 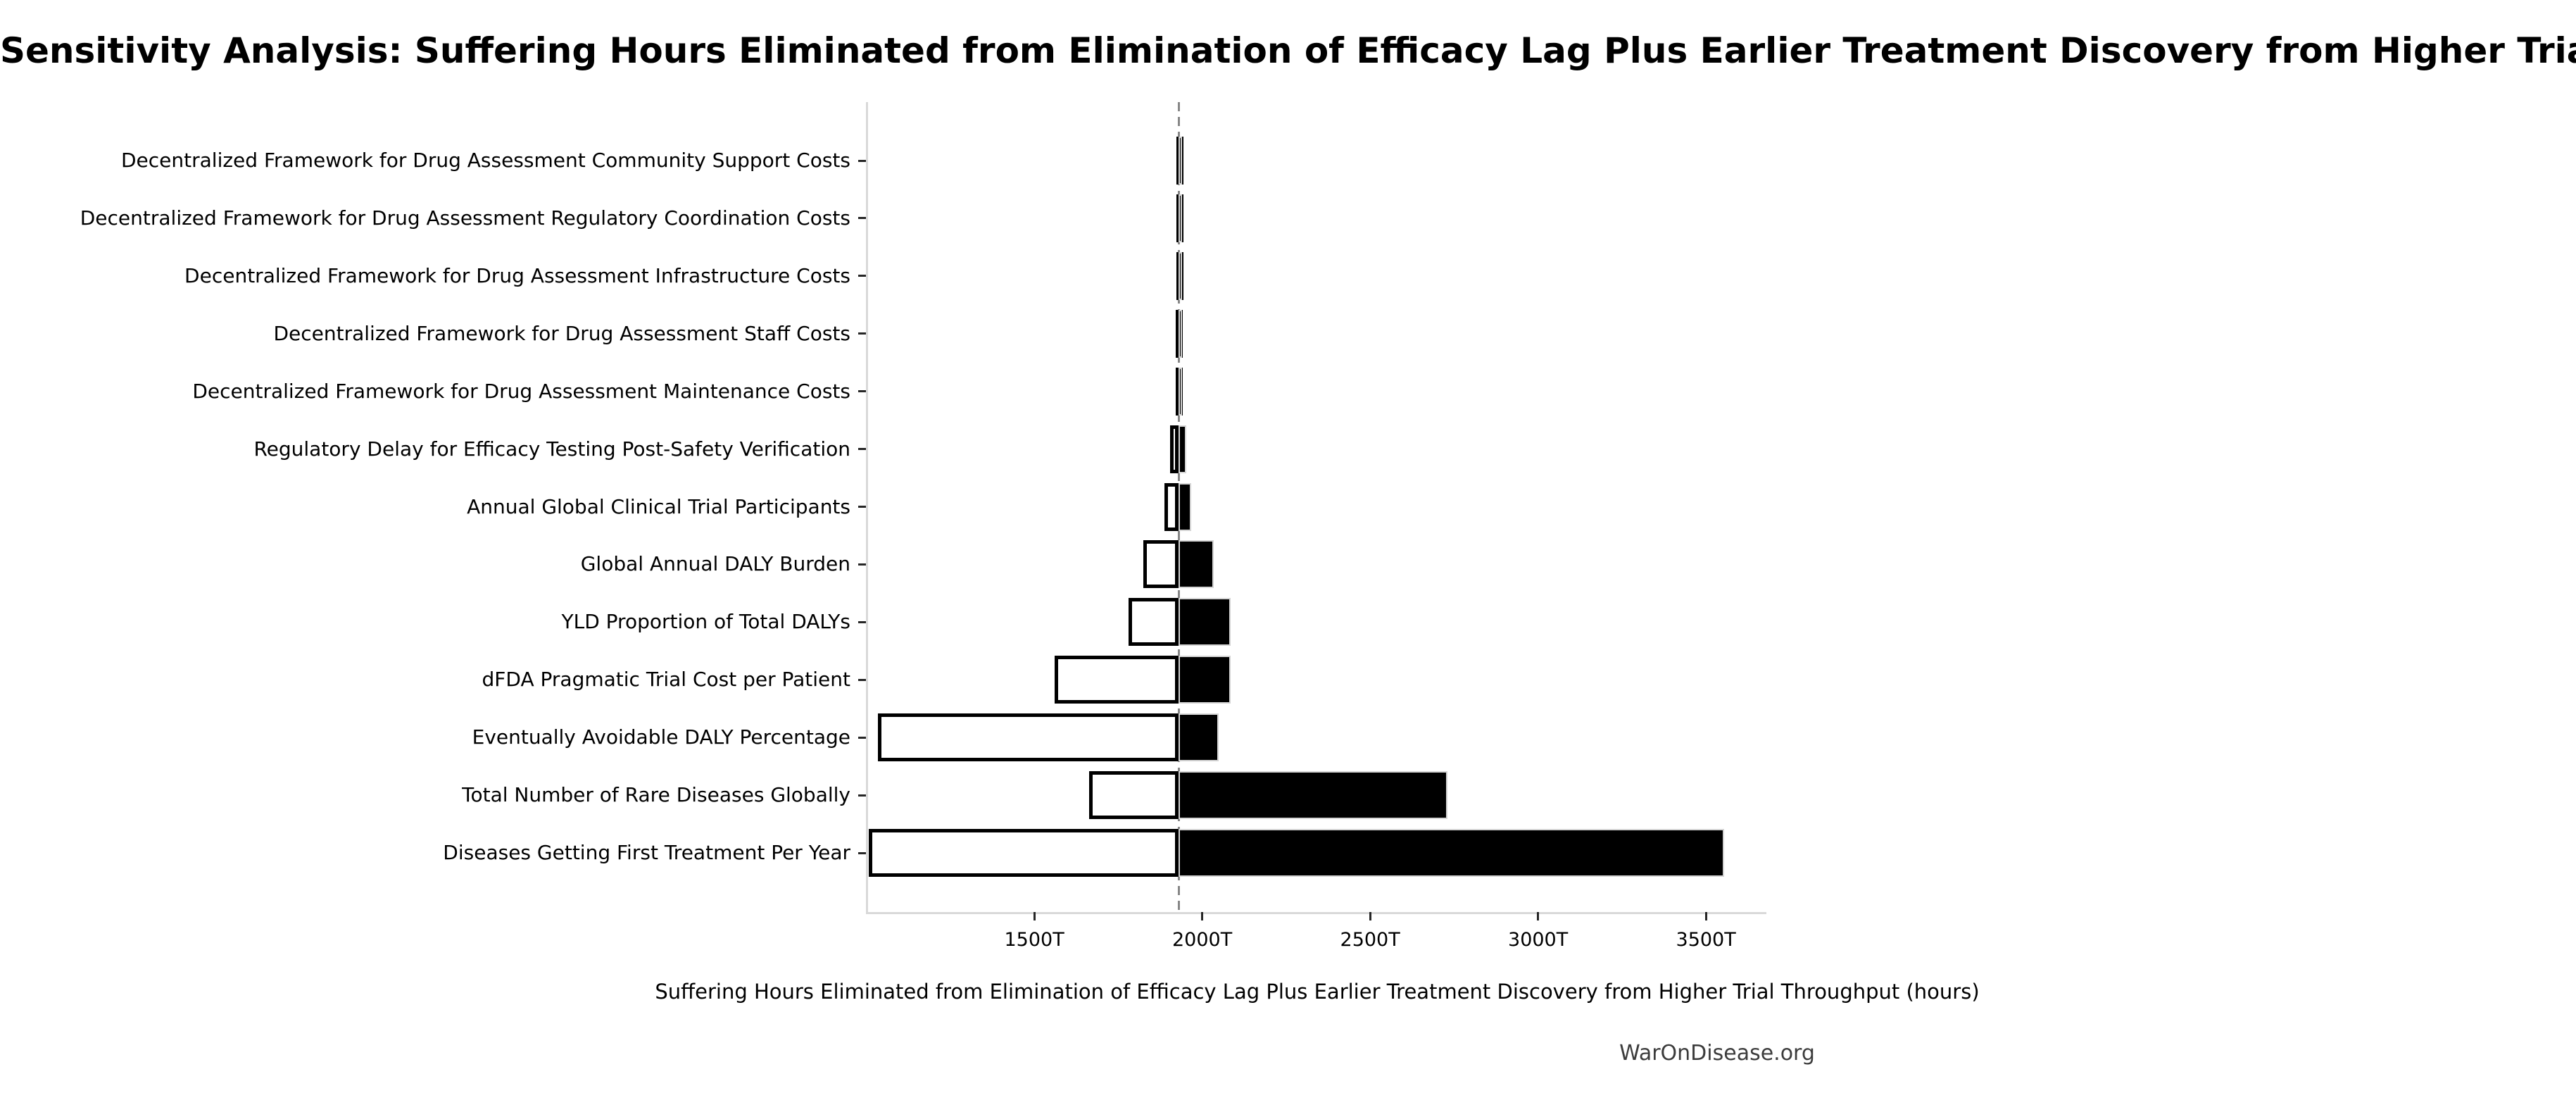 I want to click on watermark-text: WarOnDisease.org, so click(x=1717, y=1053).